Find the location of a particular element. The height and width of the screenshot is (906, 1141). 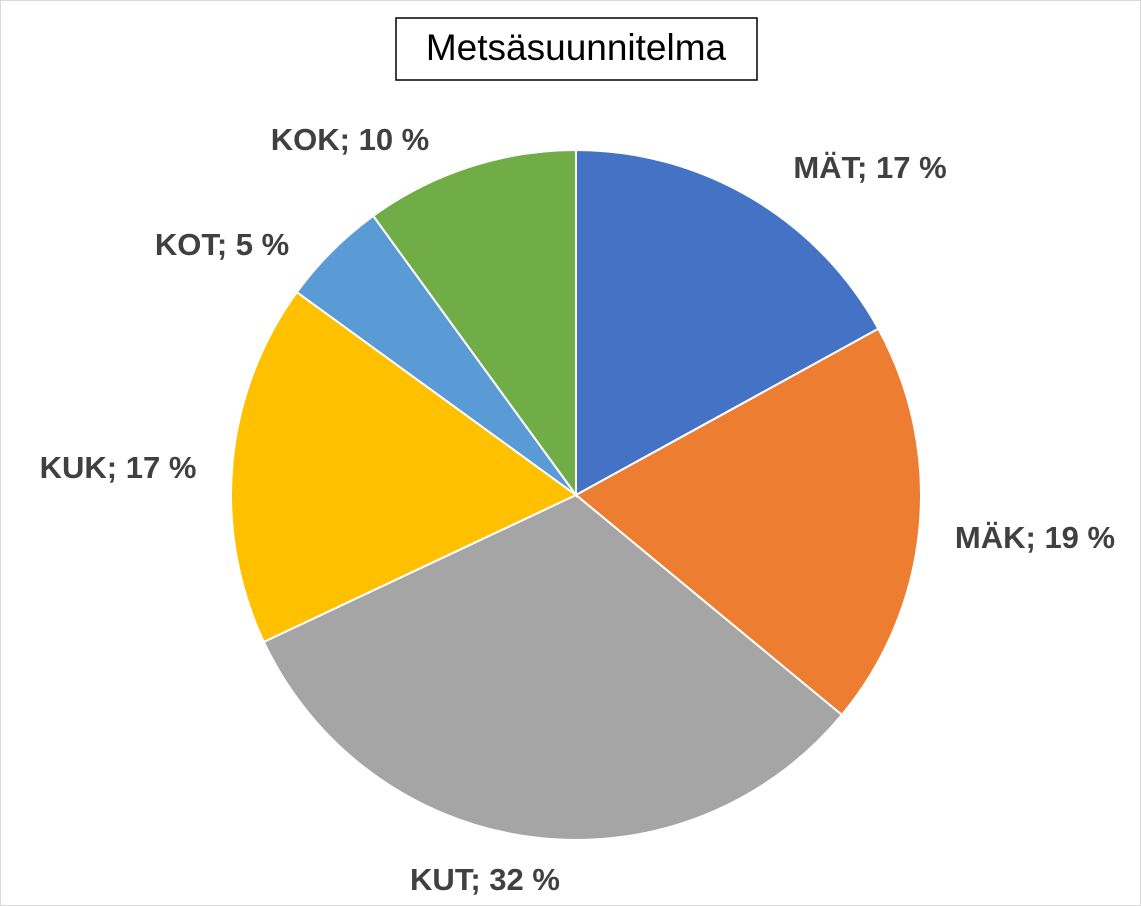

data-label: MÄK; 19 % is located at coordinates (1035, 537).